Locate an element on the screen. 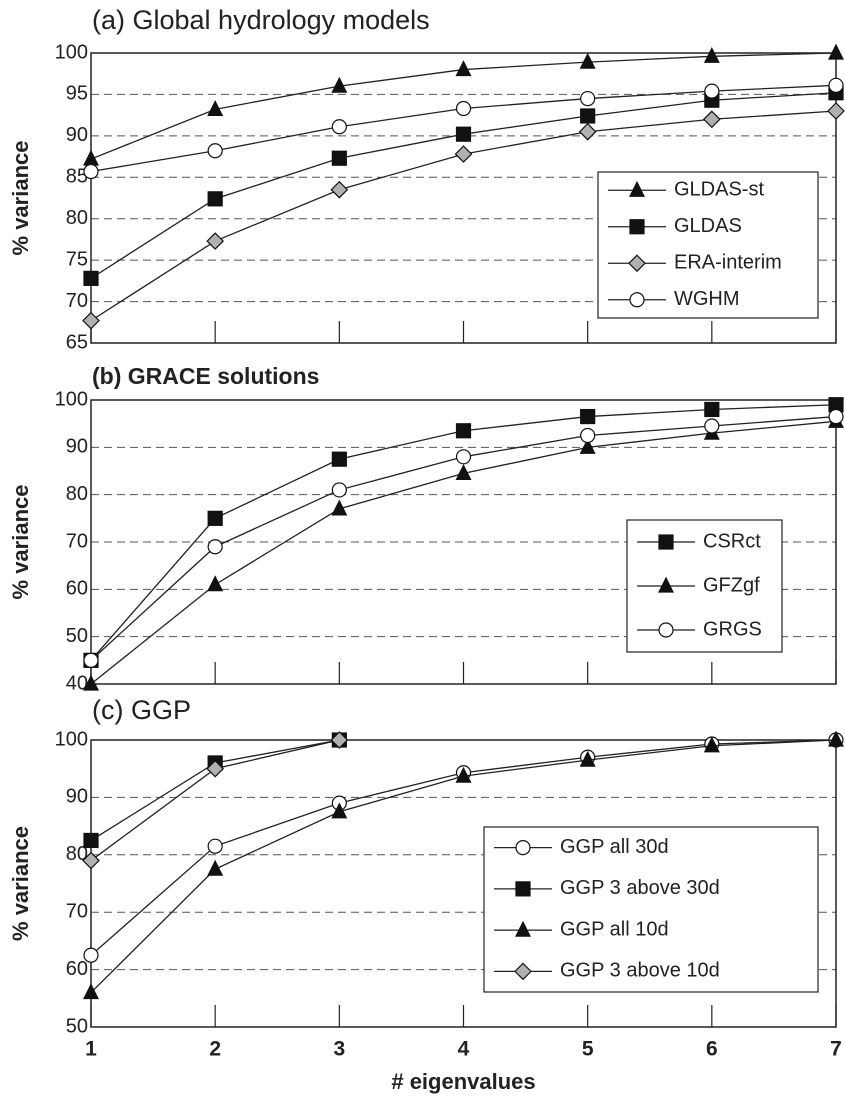 The height and width of the screenshot is (1101, 845). legend-label: GGP all 30d is located at coordinates (614, 847).